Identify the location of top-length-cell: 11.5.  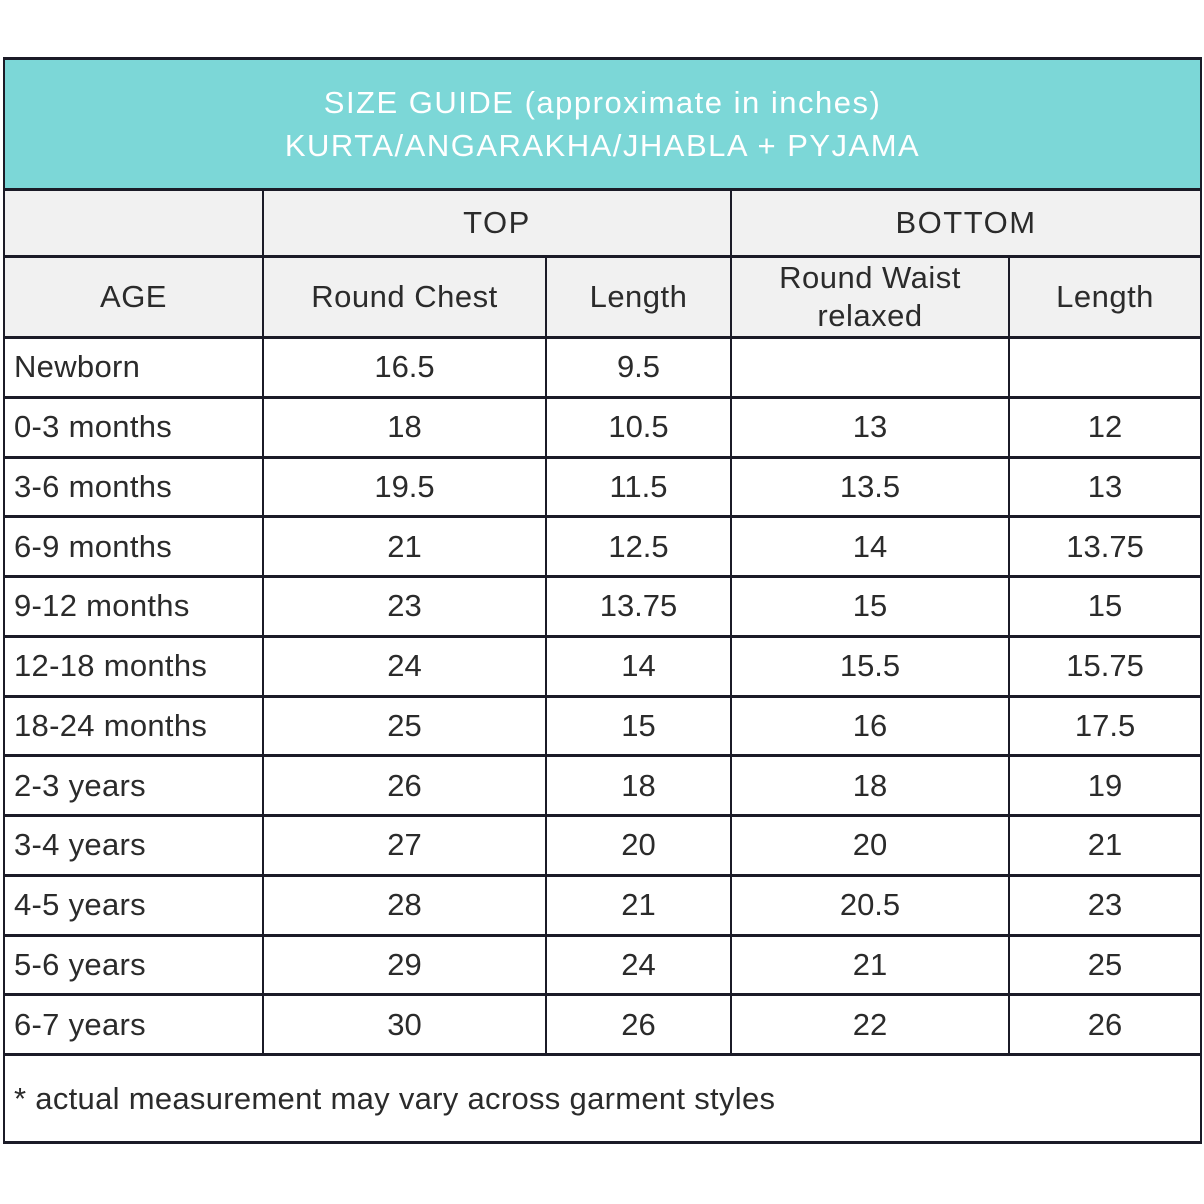
(638, 487).